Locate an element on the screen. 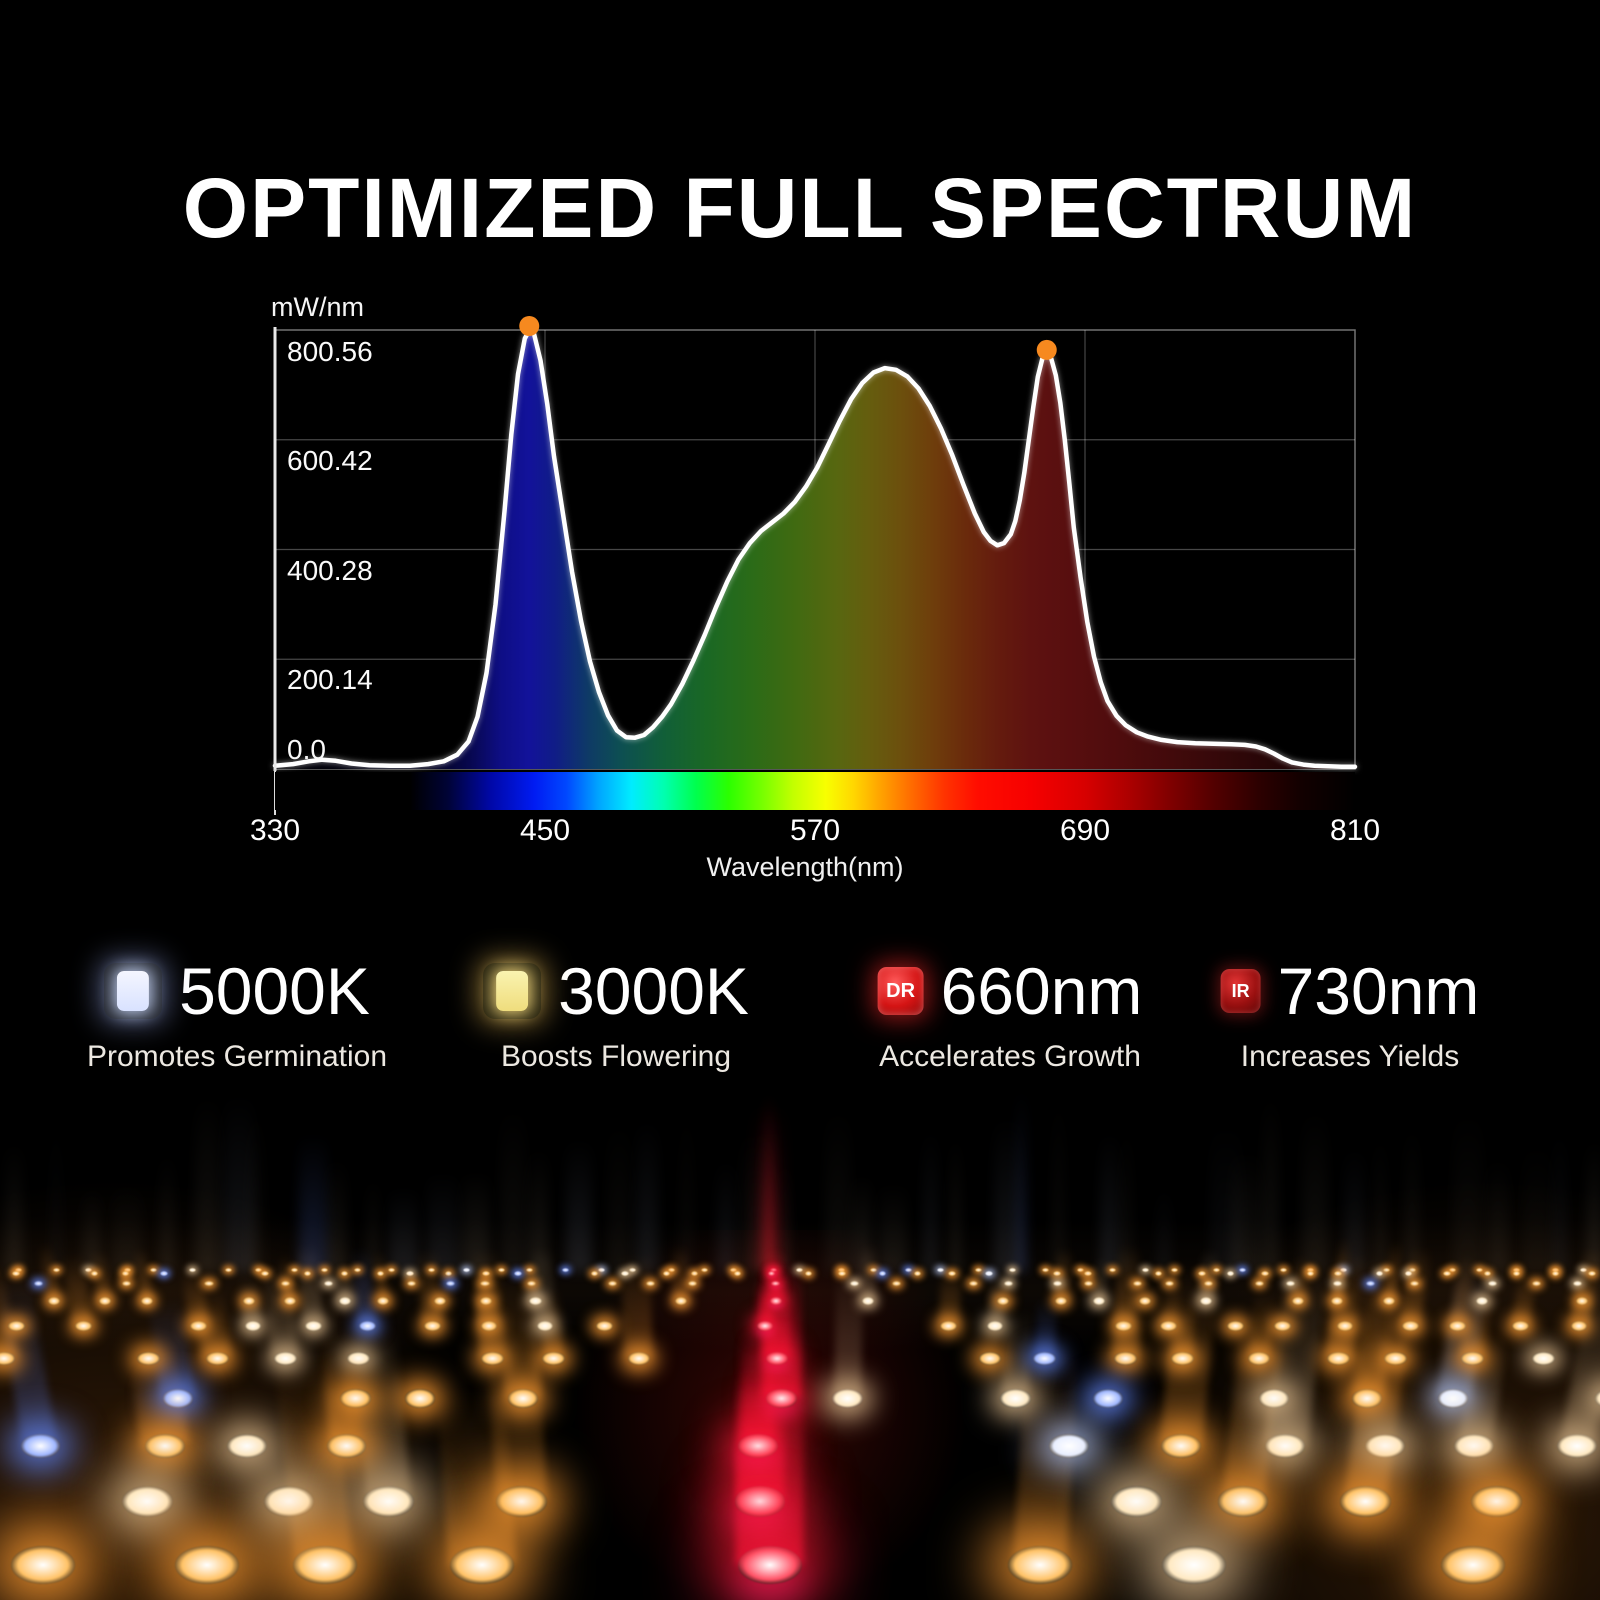  x-axis-tick: 690 is located at coordinates (1085, 830).